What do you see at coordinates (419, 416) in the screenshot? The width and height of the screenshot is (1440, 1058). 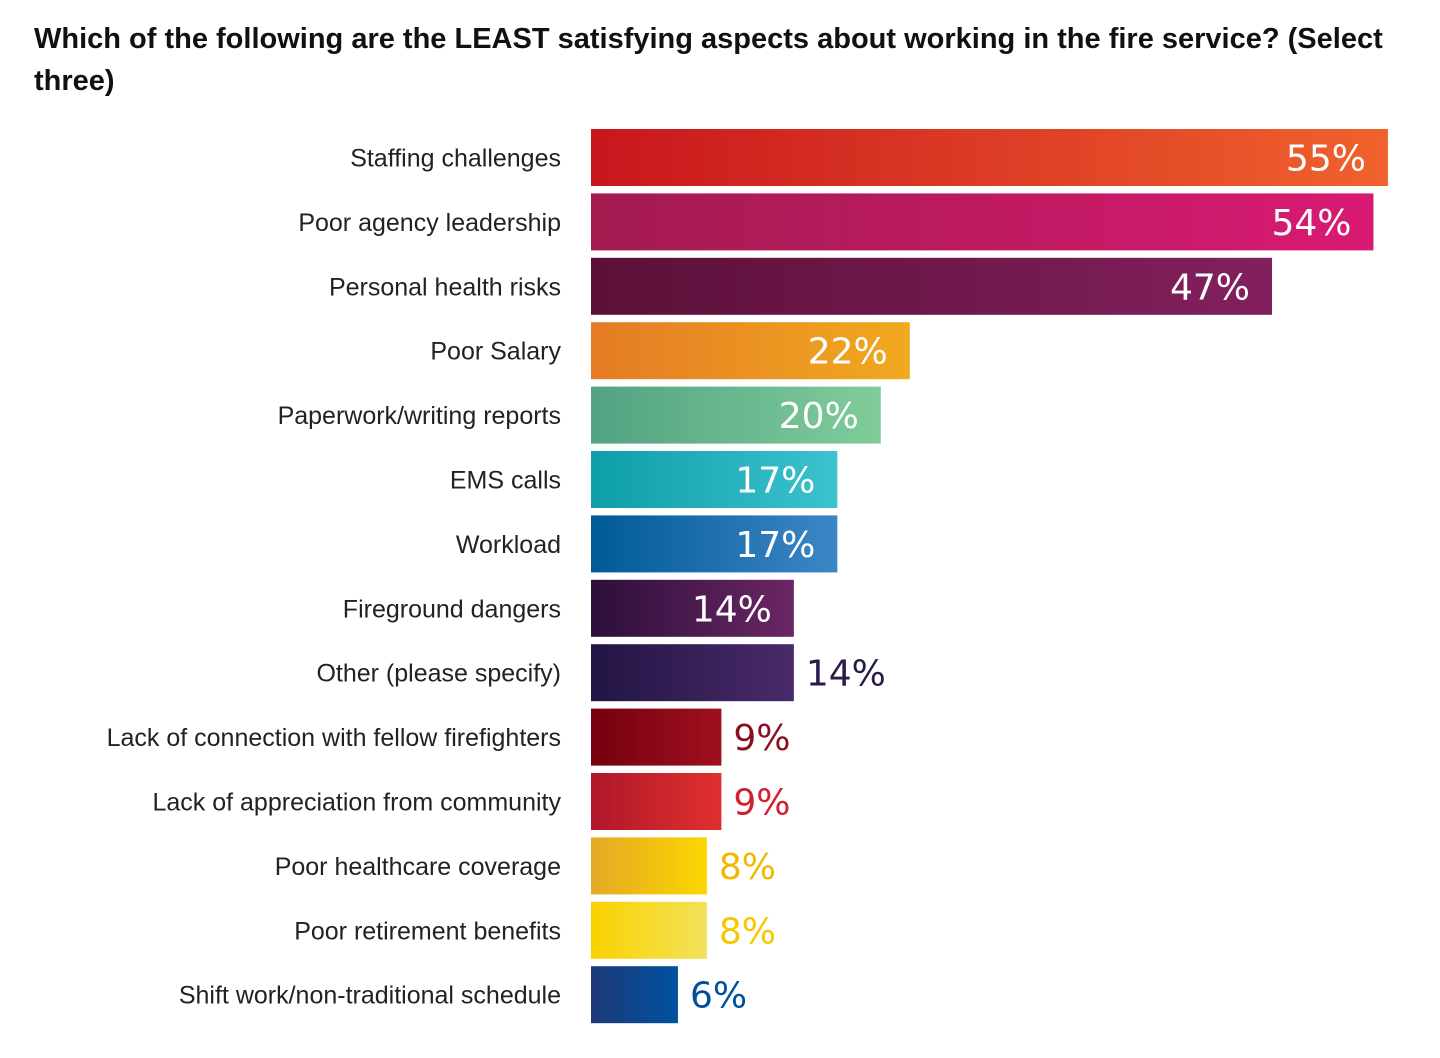 I see `category-label: Paperwork/writing reports` at bounding box center [419, 416].